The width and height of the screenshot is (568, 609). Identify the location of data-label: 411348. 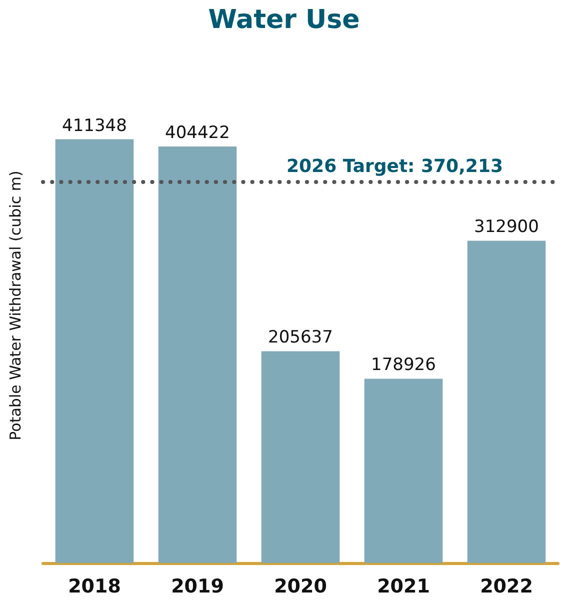
(94, 126).